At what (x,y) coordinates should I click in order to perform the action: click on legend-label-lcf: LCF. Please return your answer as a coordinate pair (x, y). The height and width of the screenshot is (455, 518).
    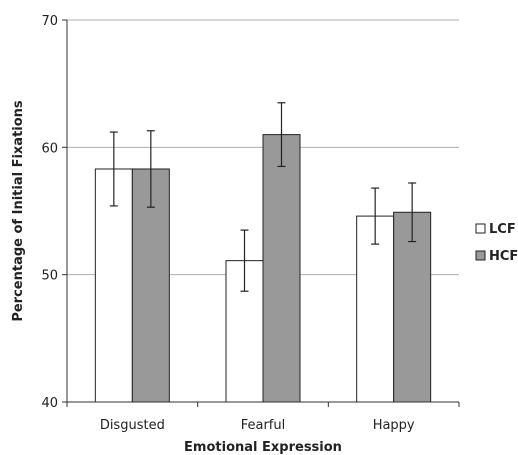
    Looking at the image, I should click on (502, 229).